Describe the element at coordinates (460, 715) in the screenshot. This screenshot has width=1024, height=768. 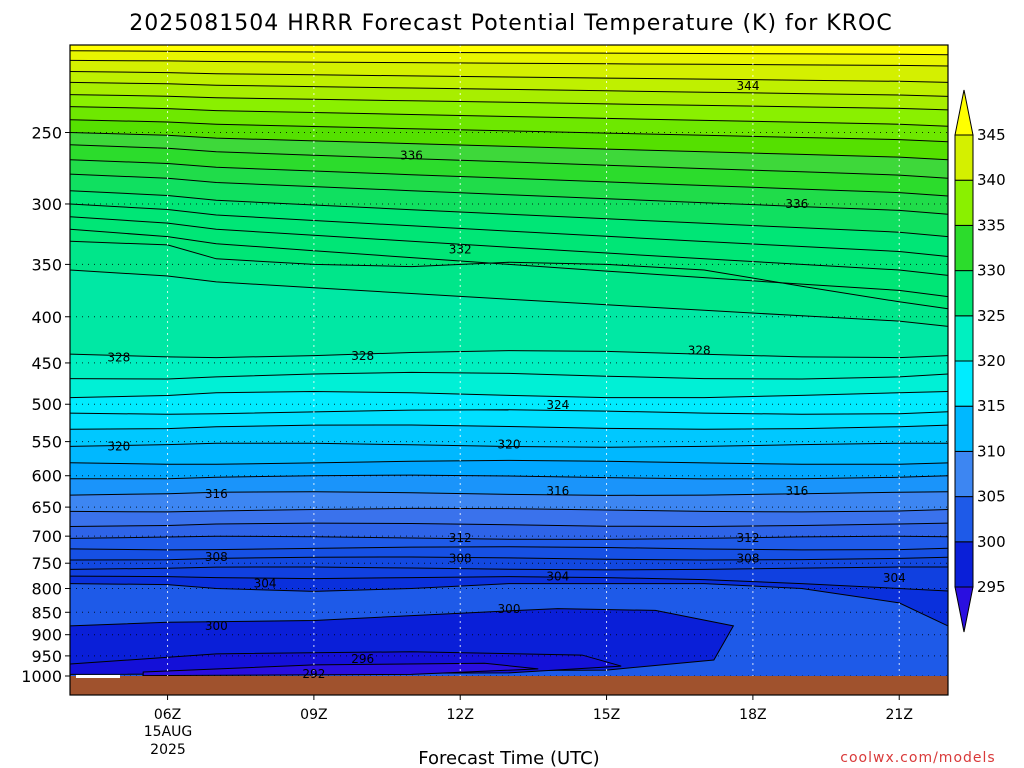
I see `x-tick-label: 12Z` at that location.